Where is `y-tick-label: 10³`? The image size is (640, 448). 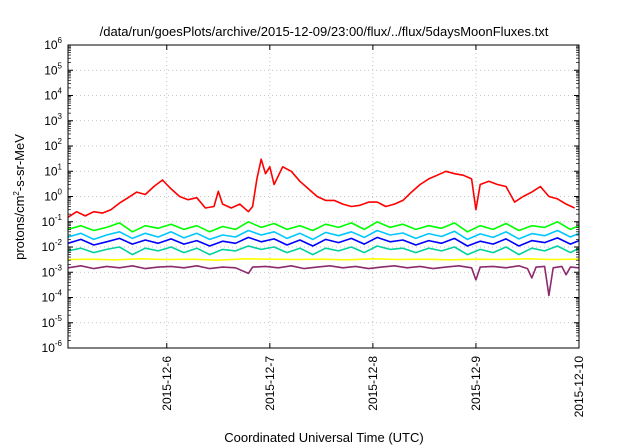
y-tick-label: 10³ is located at coordinates (53, 120).